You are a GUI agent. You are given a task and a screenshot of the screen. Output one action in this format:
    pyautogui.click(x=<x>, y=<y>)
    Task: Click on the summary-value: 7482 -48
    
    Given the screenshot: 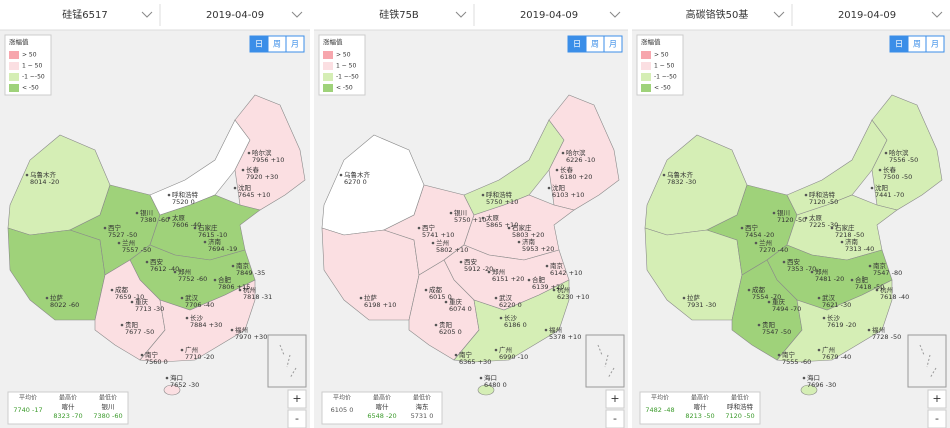 What is the action you would take?
    pyautogui.click(x=659, y=410)
    